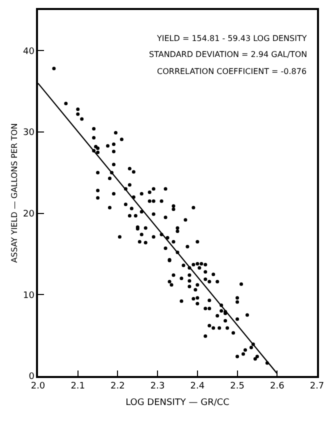 The height and width of the screenshot is (426, 332). What do you see at coordinates (78, 387) in the screenshot?
I see `x-tick-label: 2.1` at bounding box center [78, 387].